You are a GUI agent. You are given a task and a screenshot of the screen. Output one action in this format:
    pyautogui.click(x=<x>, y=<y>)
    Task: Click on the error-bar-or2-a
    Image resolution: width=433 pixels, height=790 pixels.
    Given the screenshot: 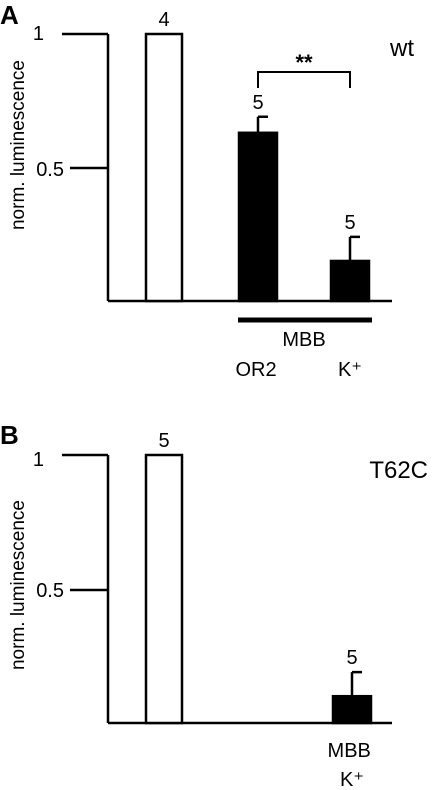 What is the action you would take?
    pyautogui.click(x=262, y=124)
    